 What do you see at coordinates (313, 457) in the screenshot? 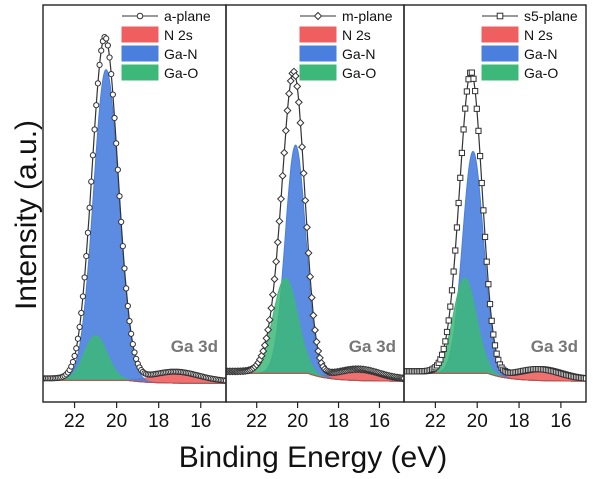
I see `x-axis-title: Binding Energy (eV)` at bounding box center [313, 457].